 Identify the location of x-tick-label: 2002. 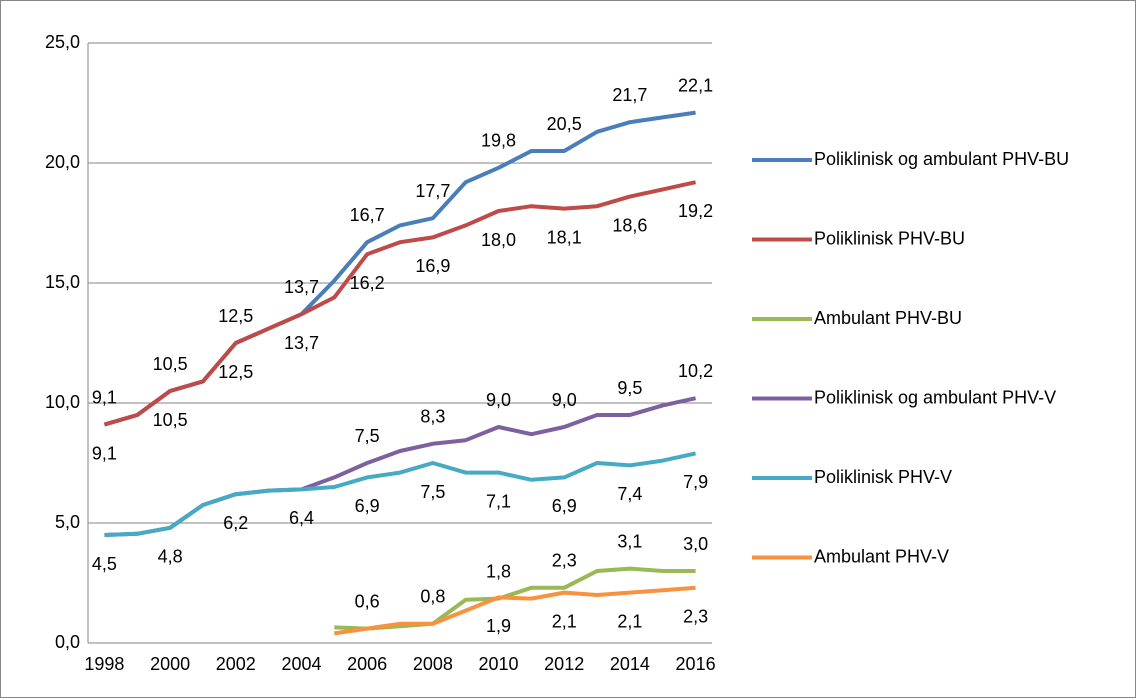
(236, 664).